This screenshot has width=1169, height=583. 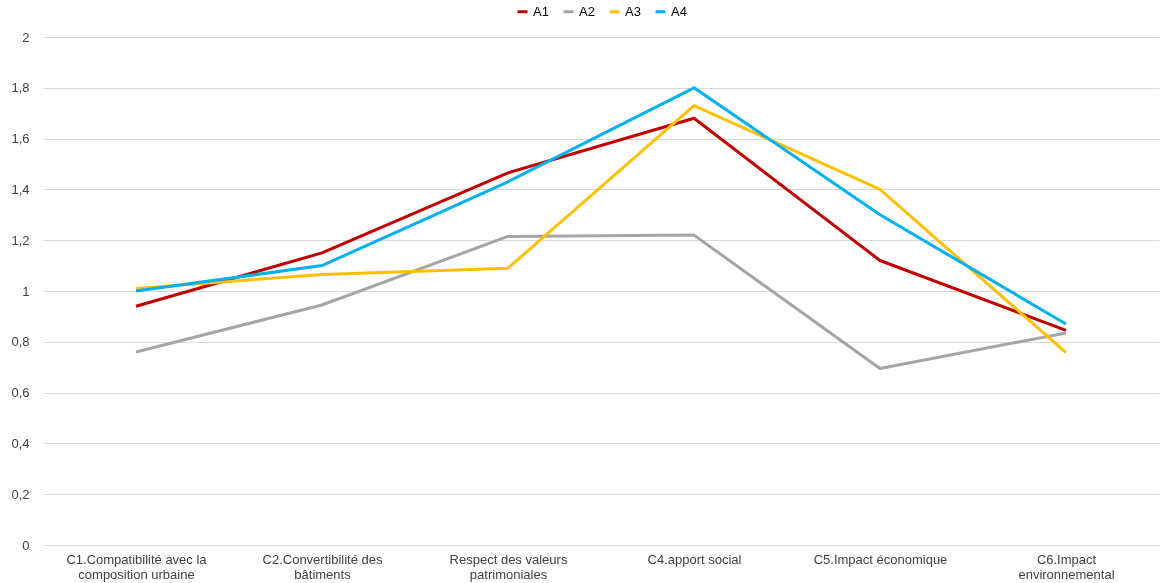 What do you see at coordinates (20, 88) in the screenshot?
I see `y-tick-label: 1,8` at bounding box center [20, 88].